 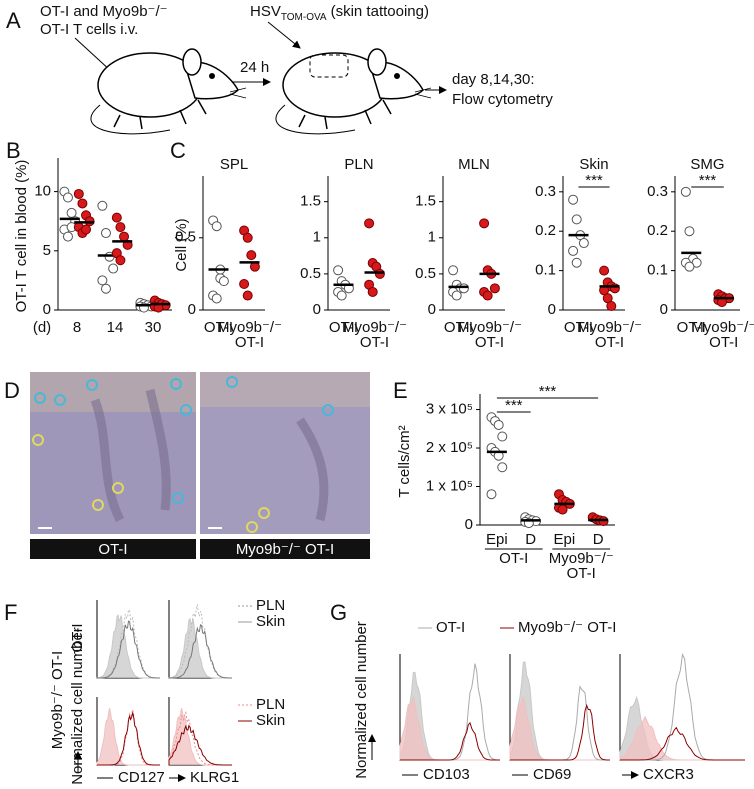 I want to click on y-tick-label: 5, so click(x=47, y=250).